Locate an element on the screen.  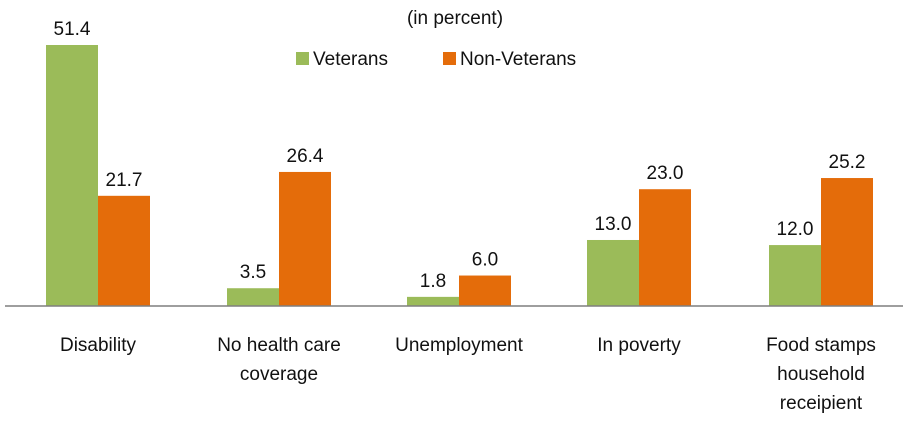
bar-veterans-unemployment is located at coordinates (433, 301).